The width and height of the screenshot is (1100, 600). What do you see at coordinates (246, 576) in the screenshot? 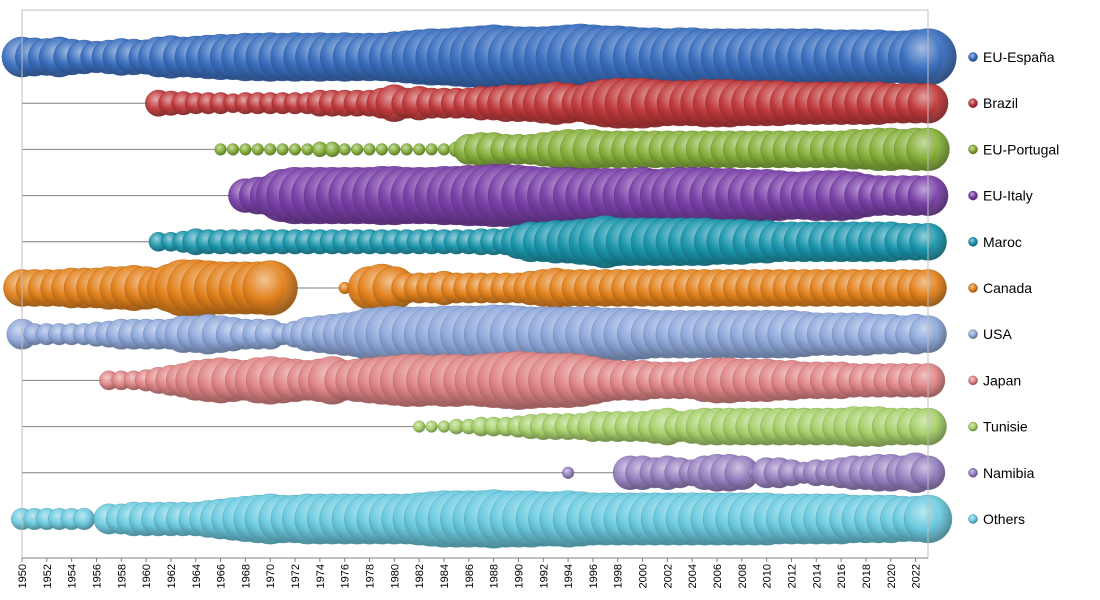
I see `x-tick-label-1968: 1968` at bounding box center [246, 576].